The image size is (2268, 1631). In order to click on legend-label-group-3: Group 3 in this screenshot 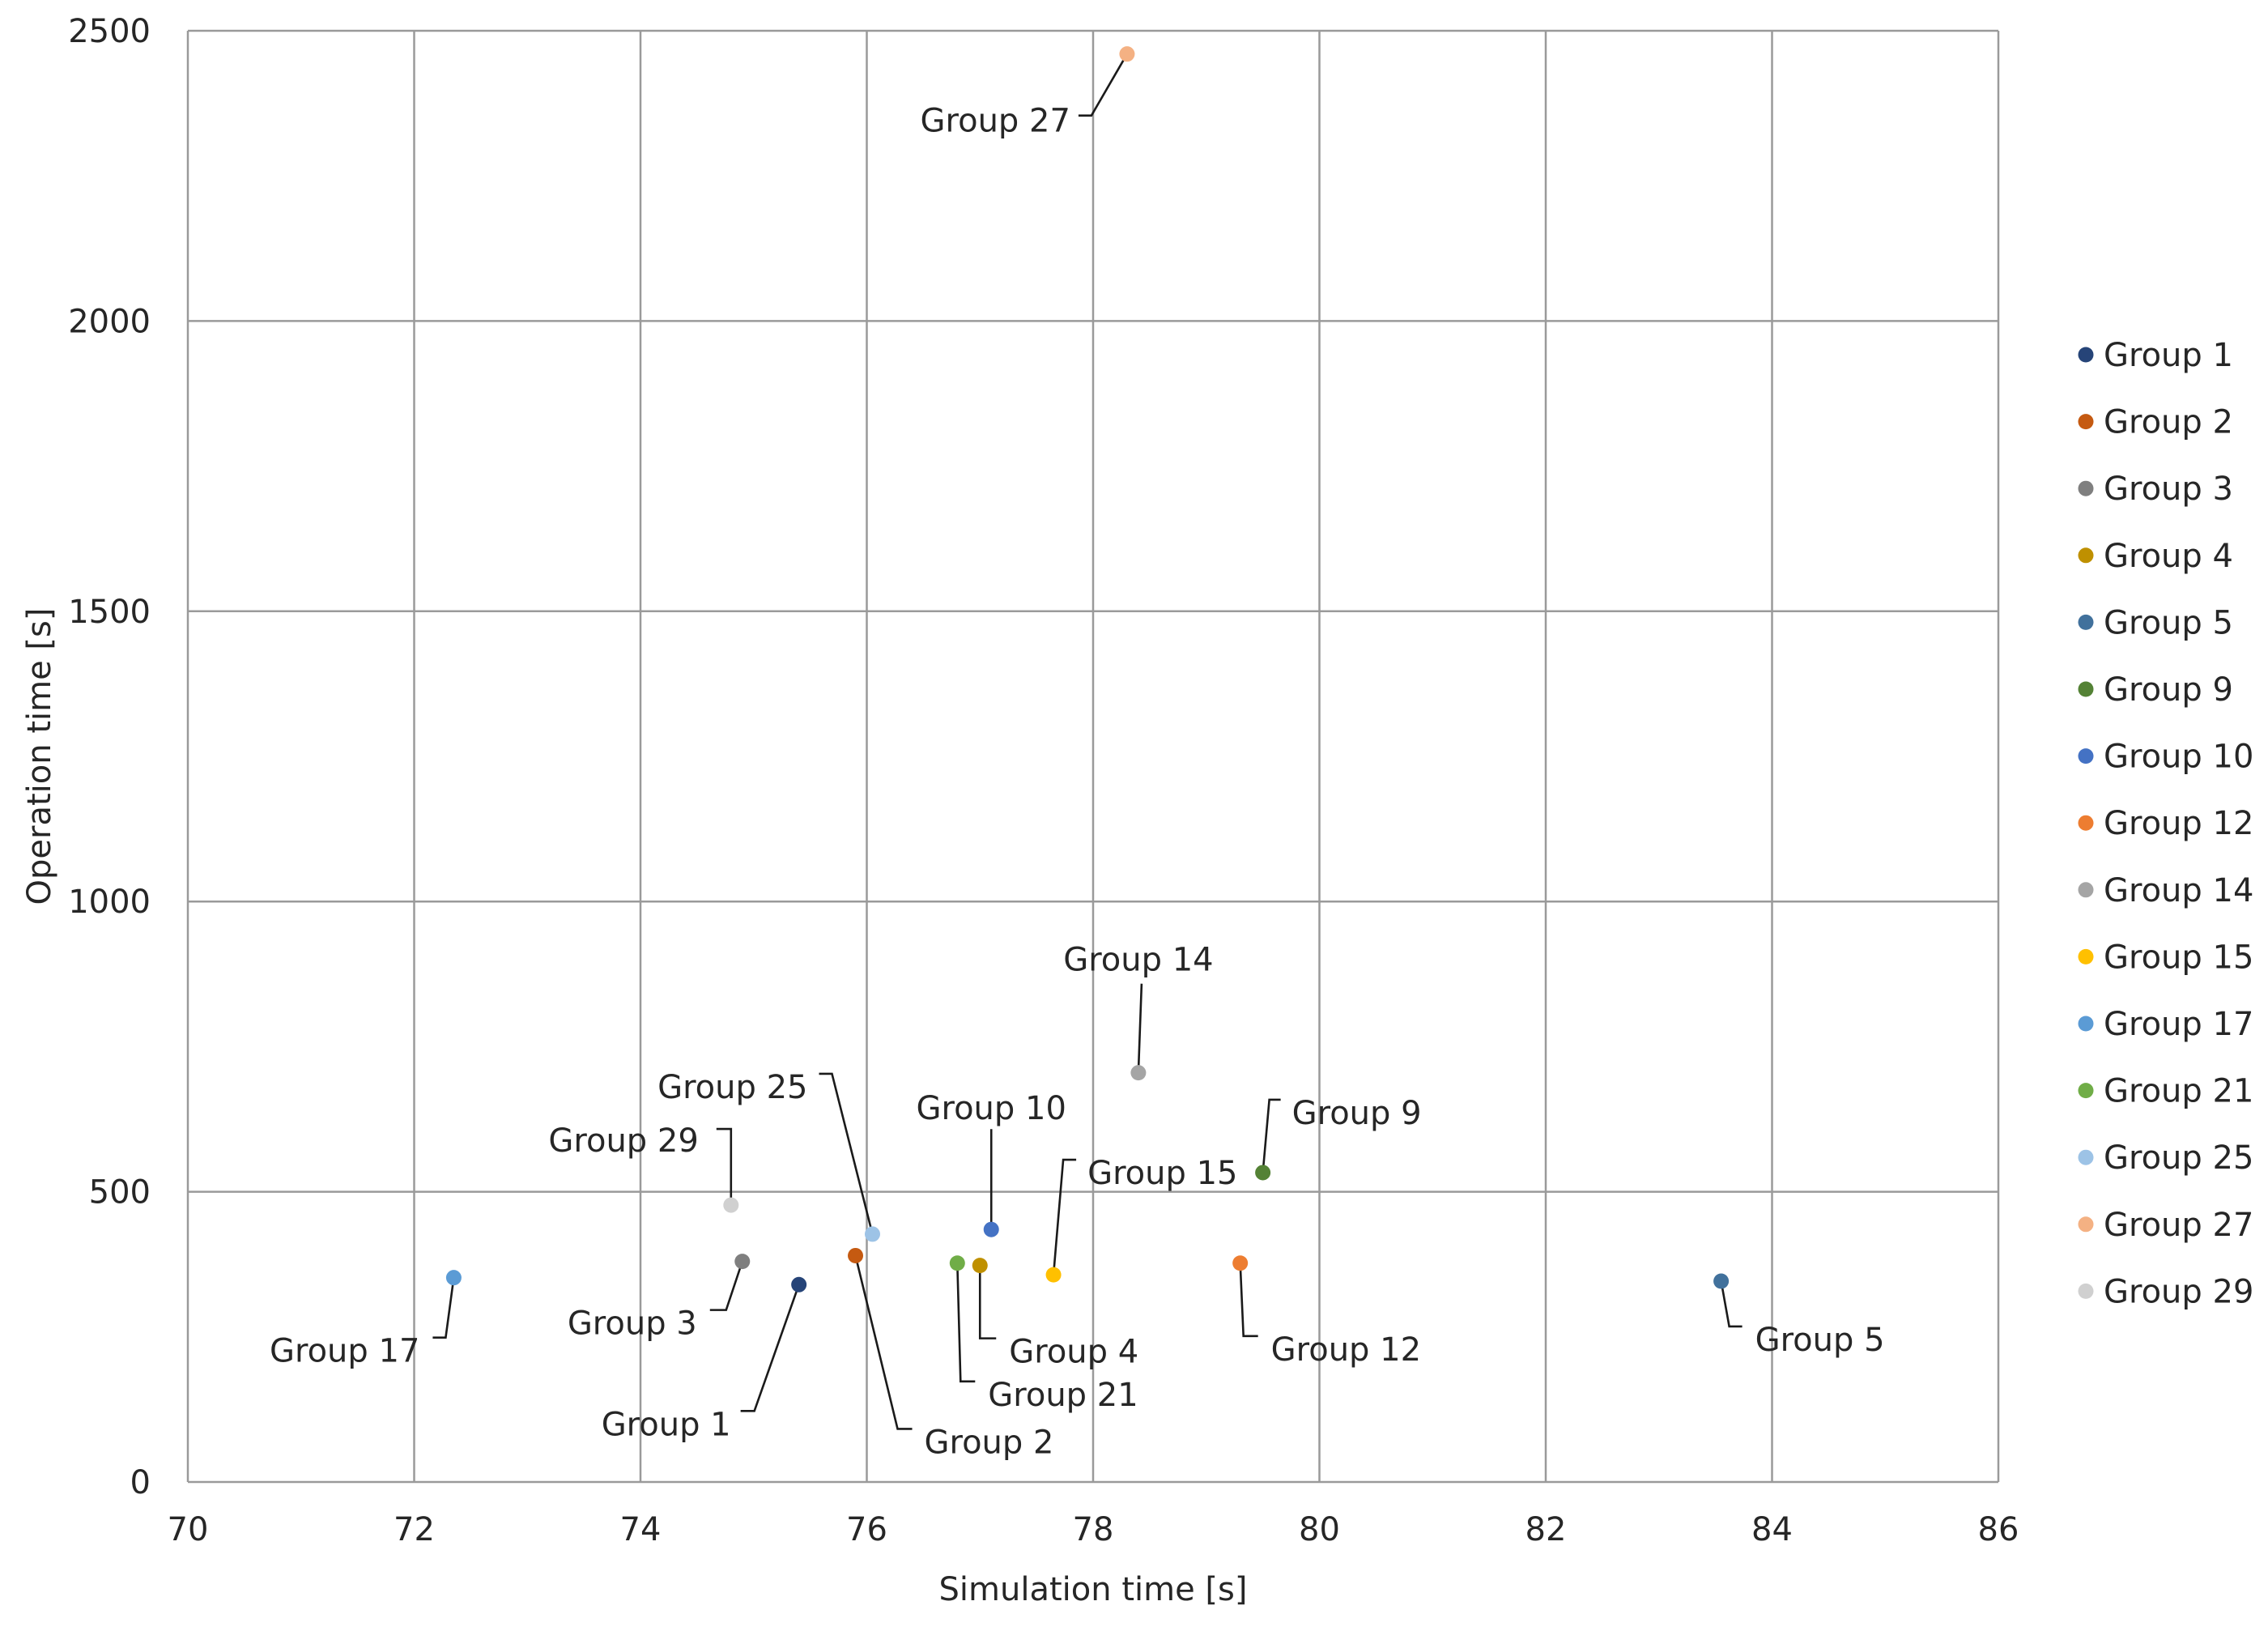, I will do `click(2168, 489)`.